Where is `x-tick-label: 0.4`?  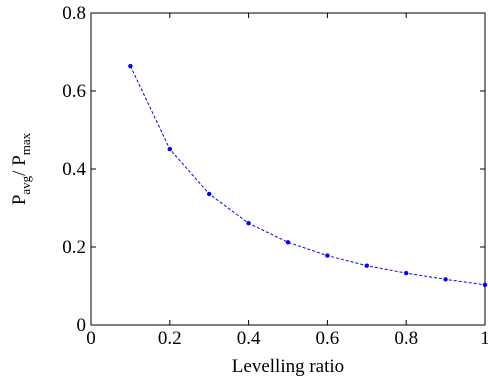 x-tick-label: 0.4 is located at coordinates (249, 338).